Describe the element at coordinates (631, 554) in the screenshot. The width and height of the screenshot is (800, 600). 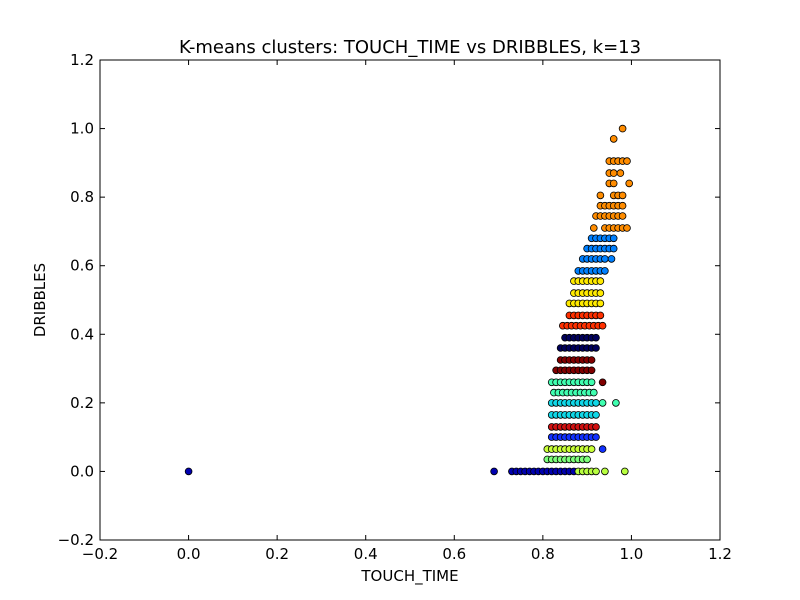
I see `x-tick-label: 1.0` at that location.